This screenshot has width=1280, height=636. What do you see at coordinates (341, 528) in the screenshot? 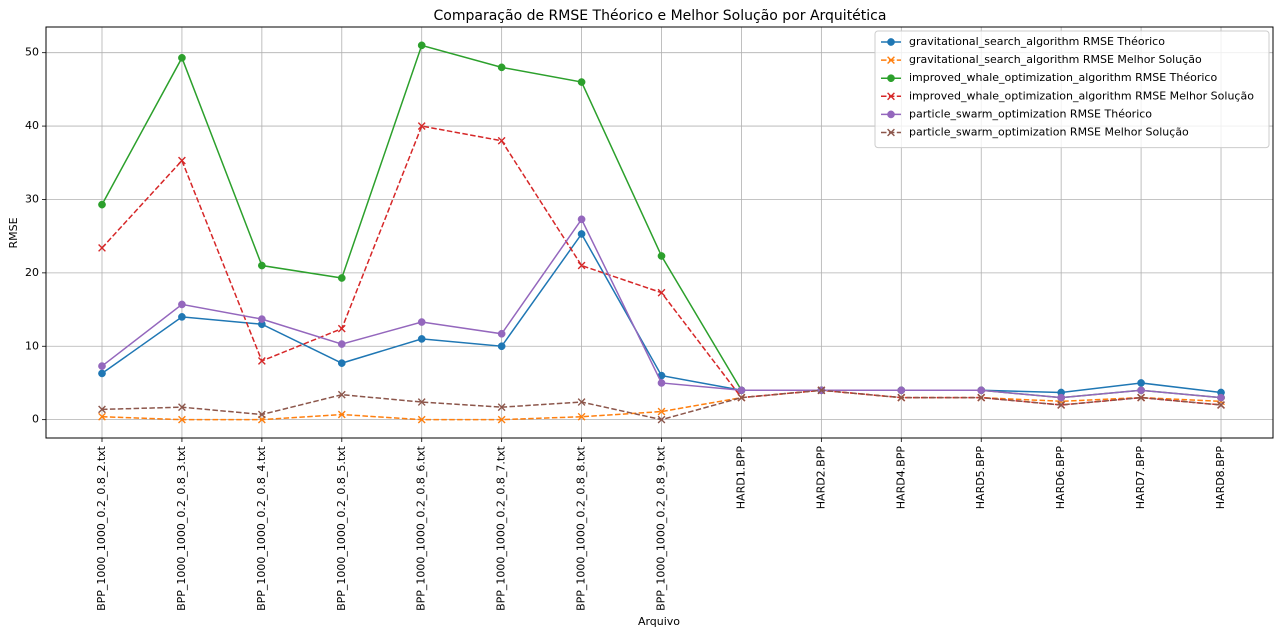
I see `x-tick-label: BPP_1000_1000_0.2_0.8_5.txt` at bounding box center [341, 528].